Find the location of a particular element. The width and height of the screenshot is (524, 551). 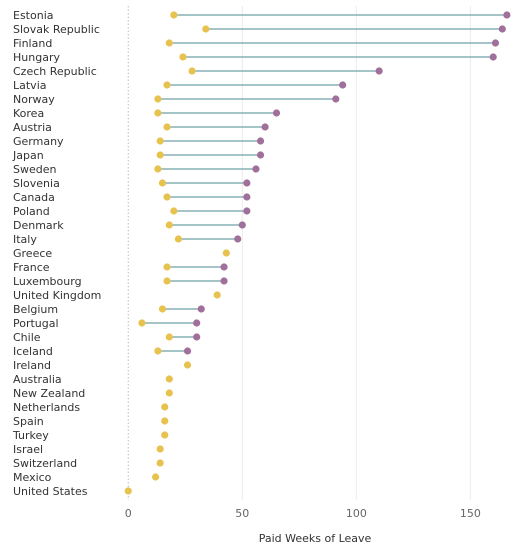

category-label: Netherlands is located at coordinates (46, 407).